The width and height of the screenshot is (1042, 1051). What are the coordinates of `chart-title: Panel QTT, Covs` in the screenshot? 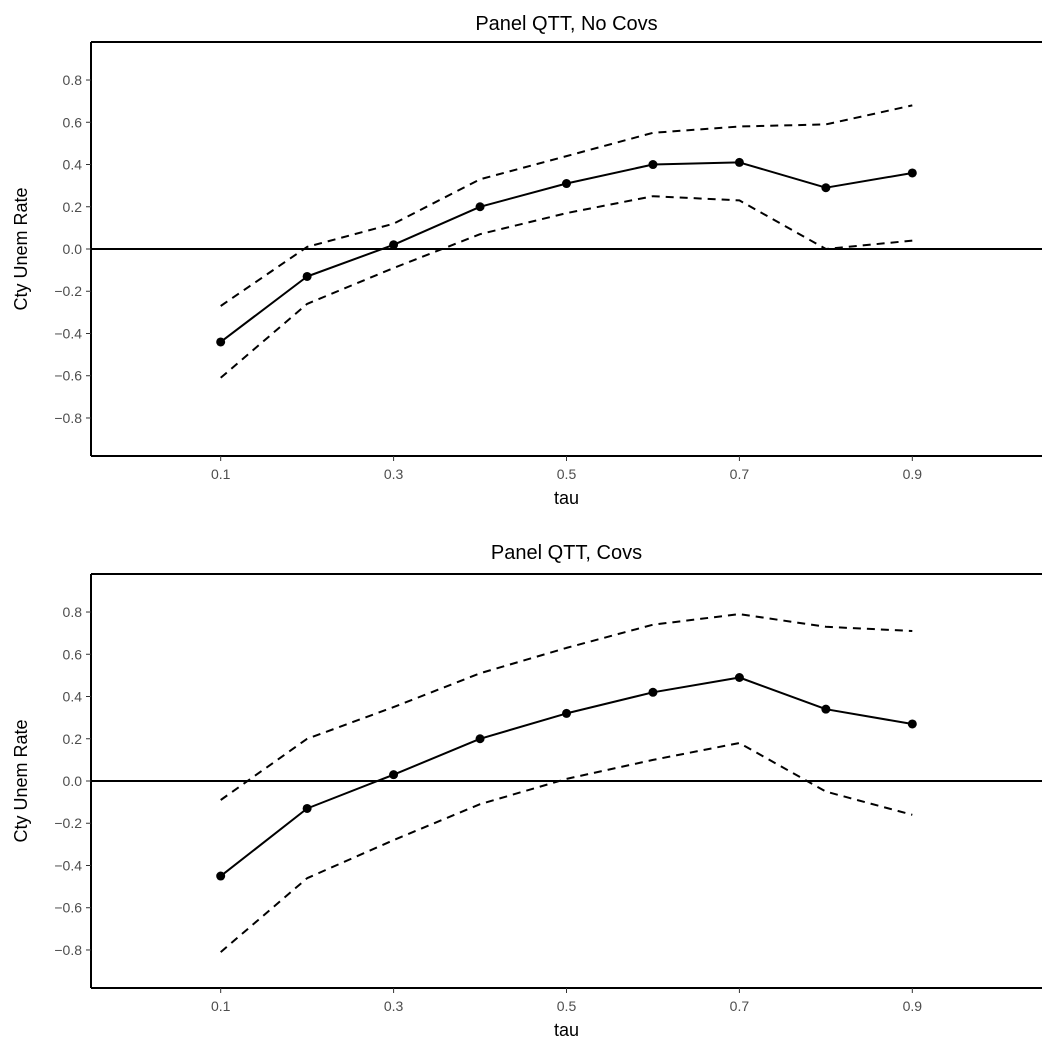 It's located at (566, 553).